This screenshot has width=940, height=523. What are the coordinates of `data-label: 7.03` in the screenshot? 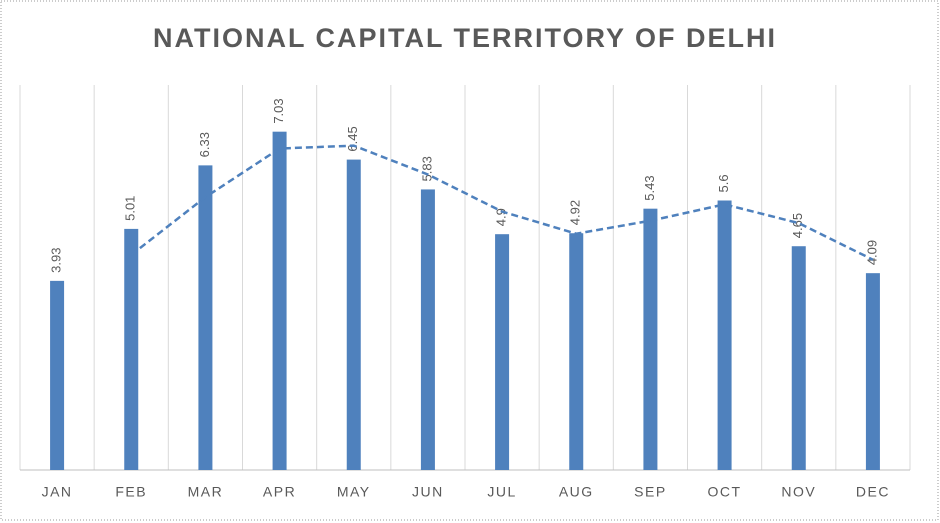 It's located at (278, 110).